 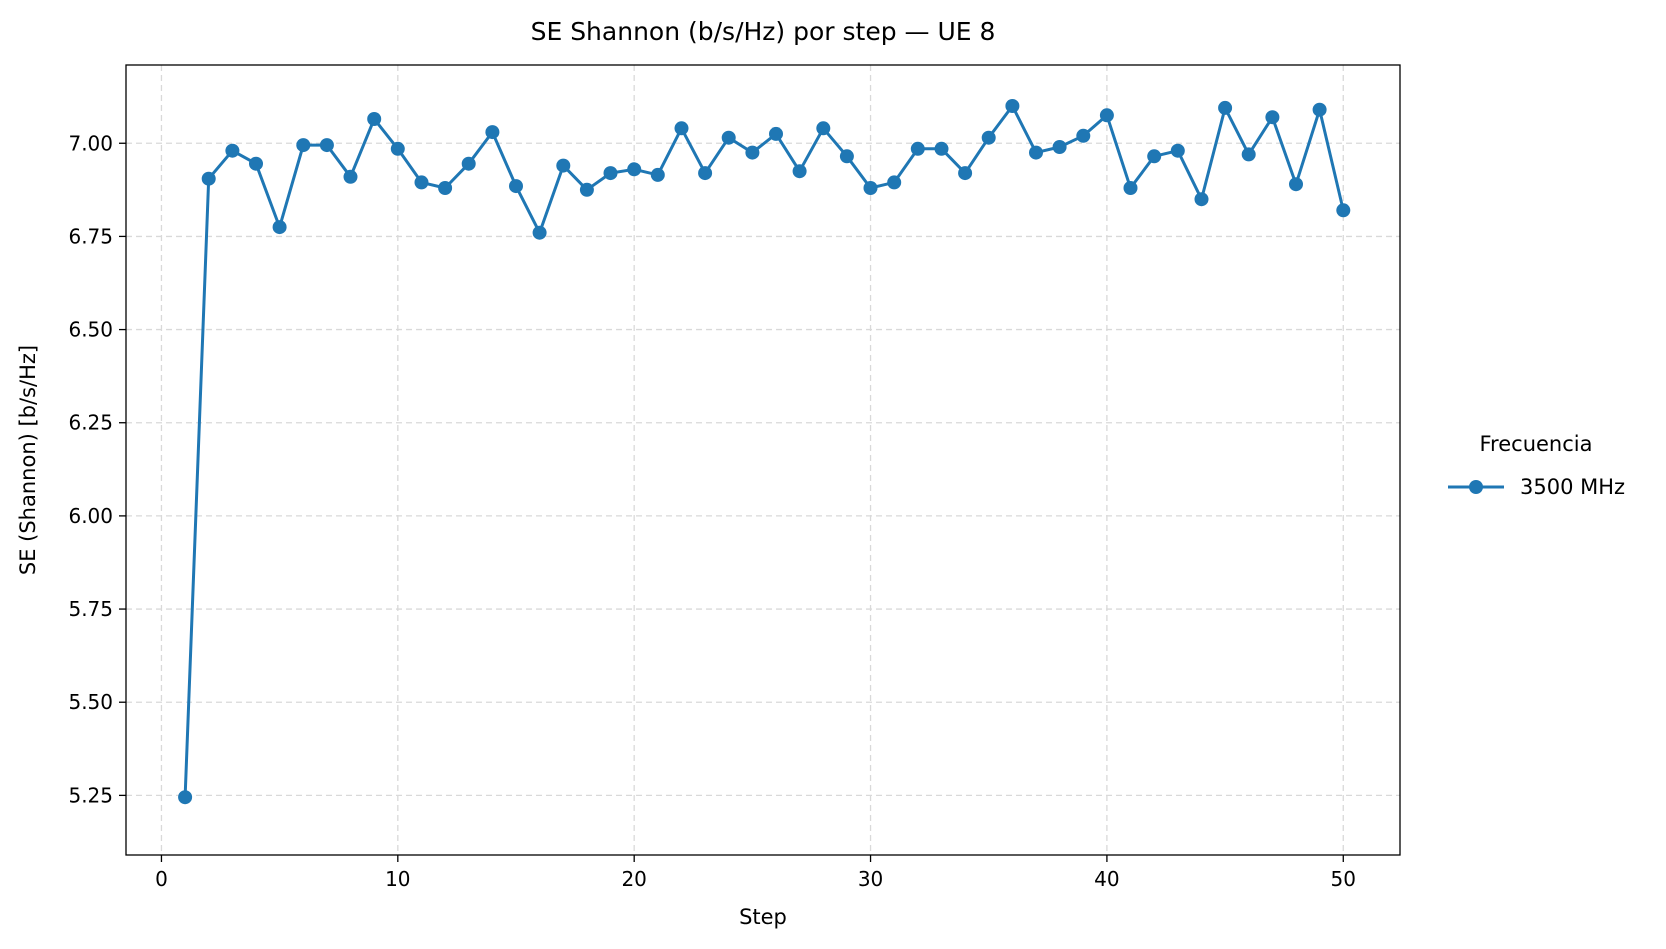 I want to click on x-tick-label: 30, so click(x=870, y=879).